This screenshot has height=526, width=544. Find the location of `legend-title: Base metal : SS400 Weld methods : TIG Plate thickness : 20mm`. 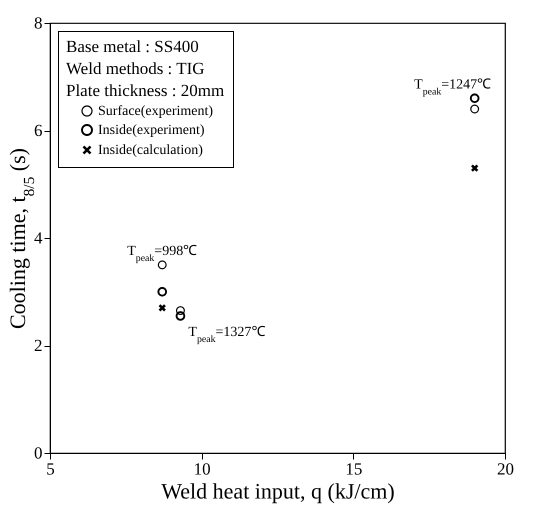

legend-title: Base metal : SS400 Weld methods : TIG Plate thickness : 20mm is located at coordinates (145, 68).